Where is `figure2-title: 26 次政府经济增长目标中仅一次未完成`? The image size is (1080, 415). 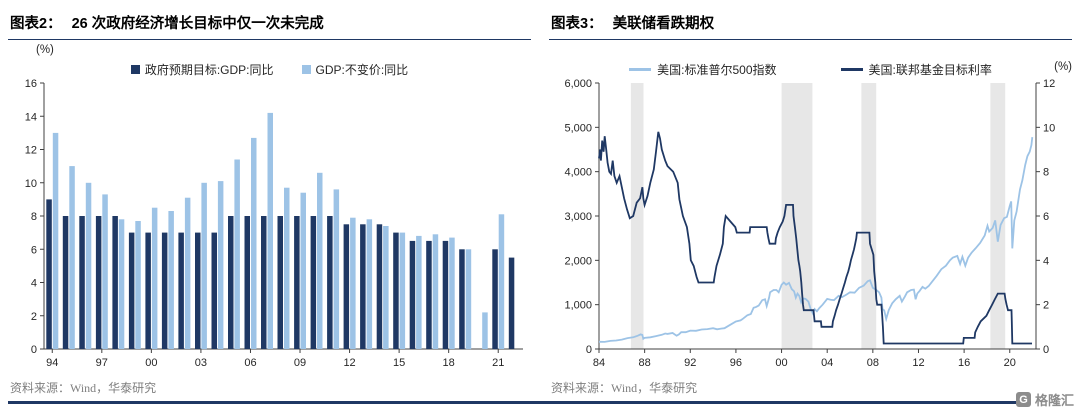
figure2-title: 26 次政府经济增长目标中仅一次未完成 is located at coordinates (197, 24).